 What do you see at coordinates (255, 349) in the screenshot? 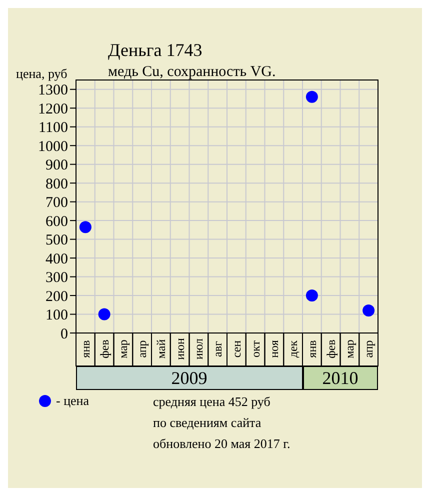
I see `x-tick-label: окт` at bounding box center [255, 349].